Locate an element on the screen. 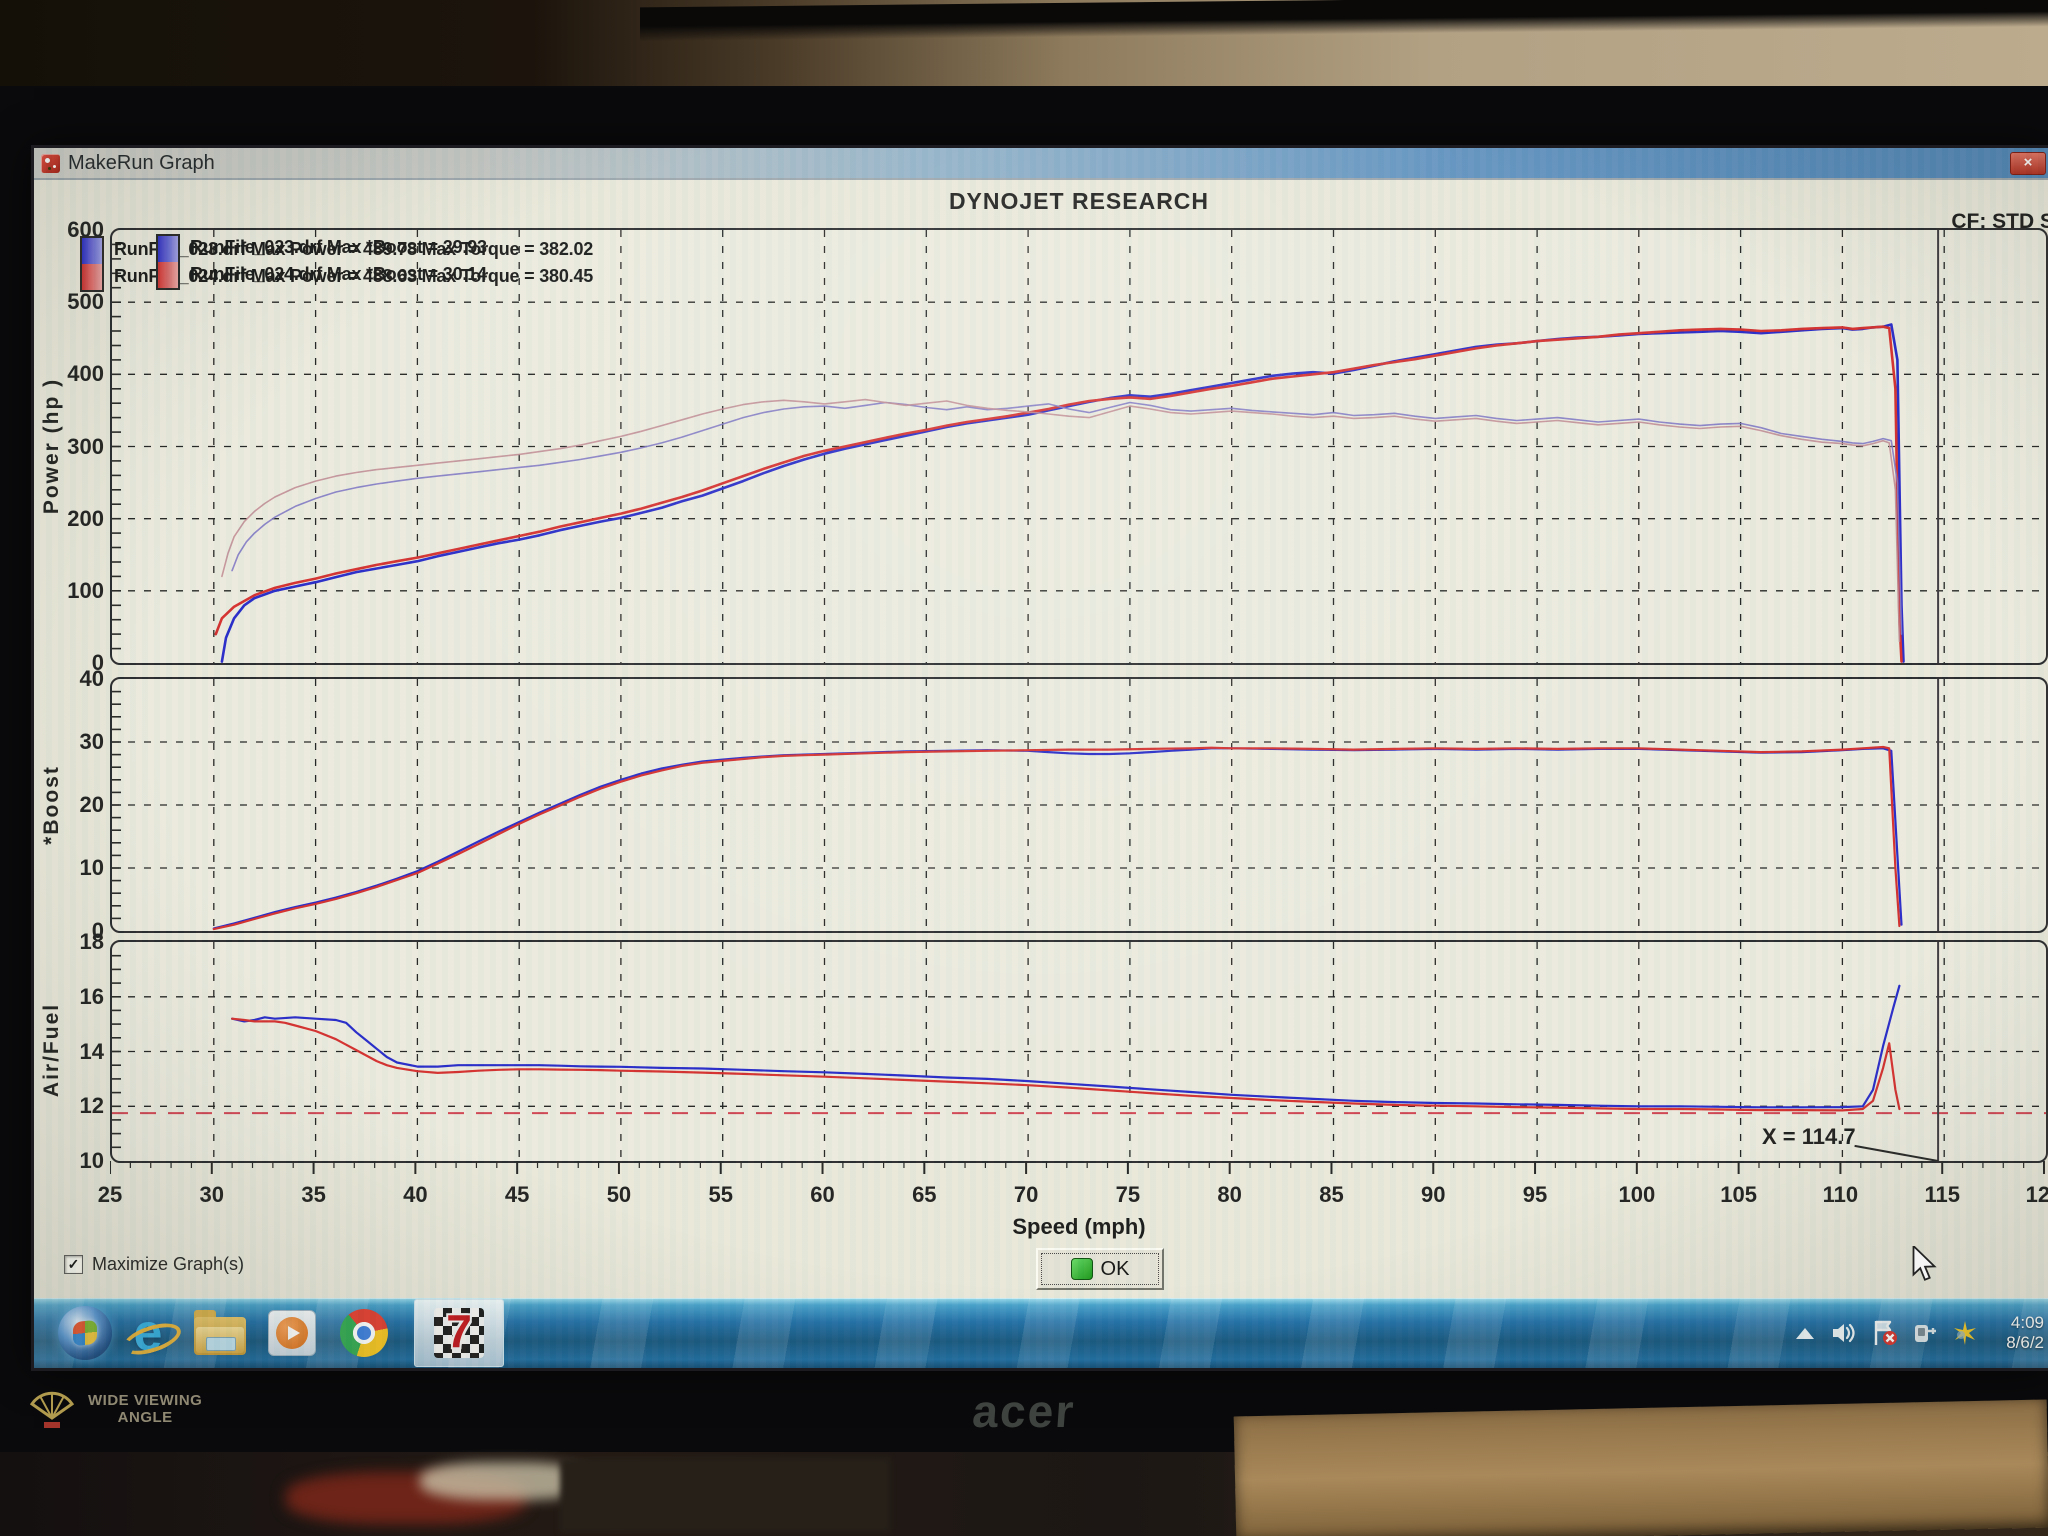 The width and height of the screenshot is (2048, 1536). y-tick-label: 30 is located at coordinates (91, 741).